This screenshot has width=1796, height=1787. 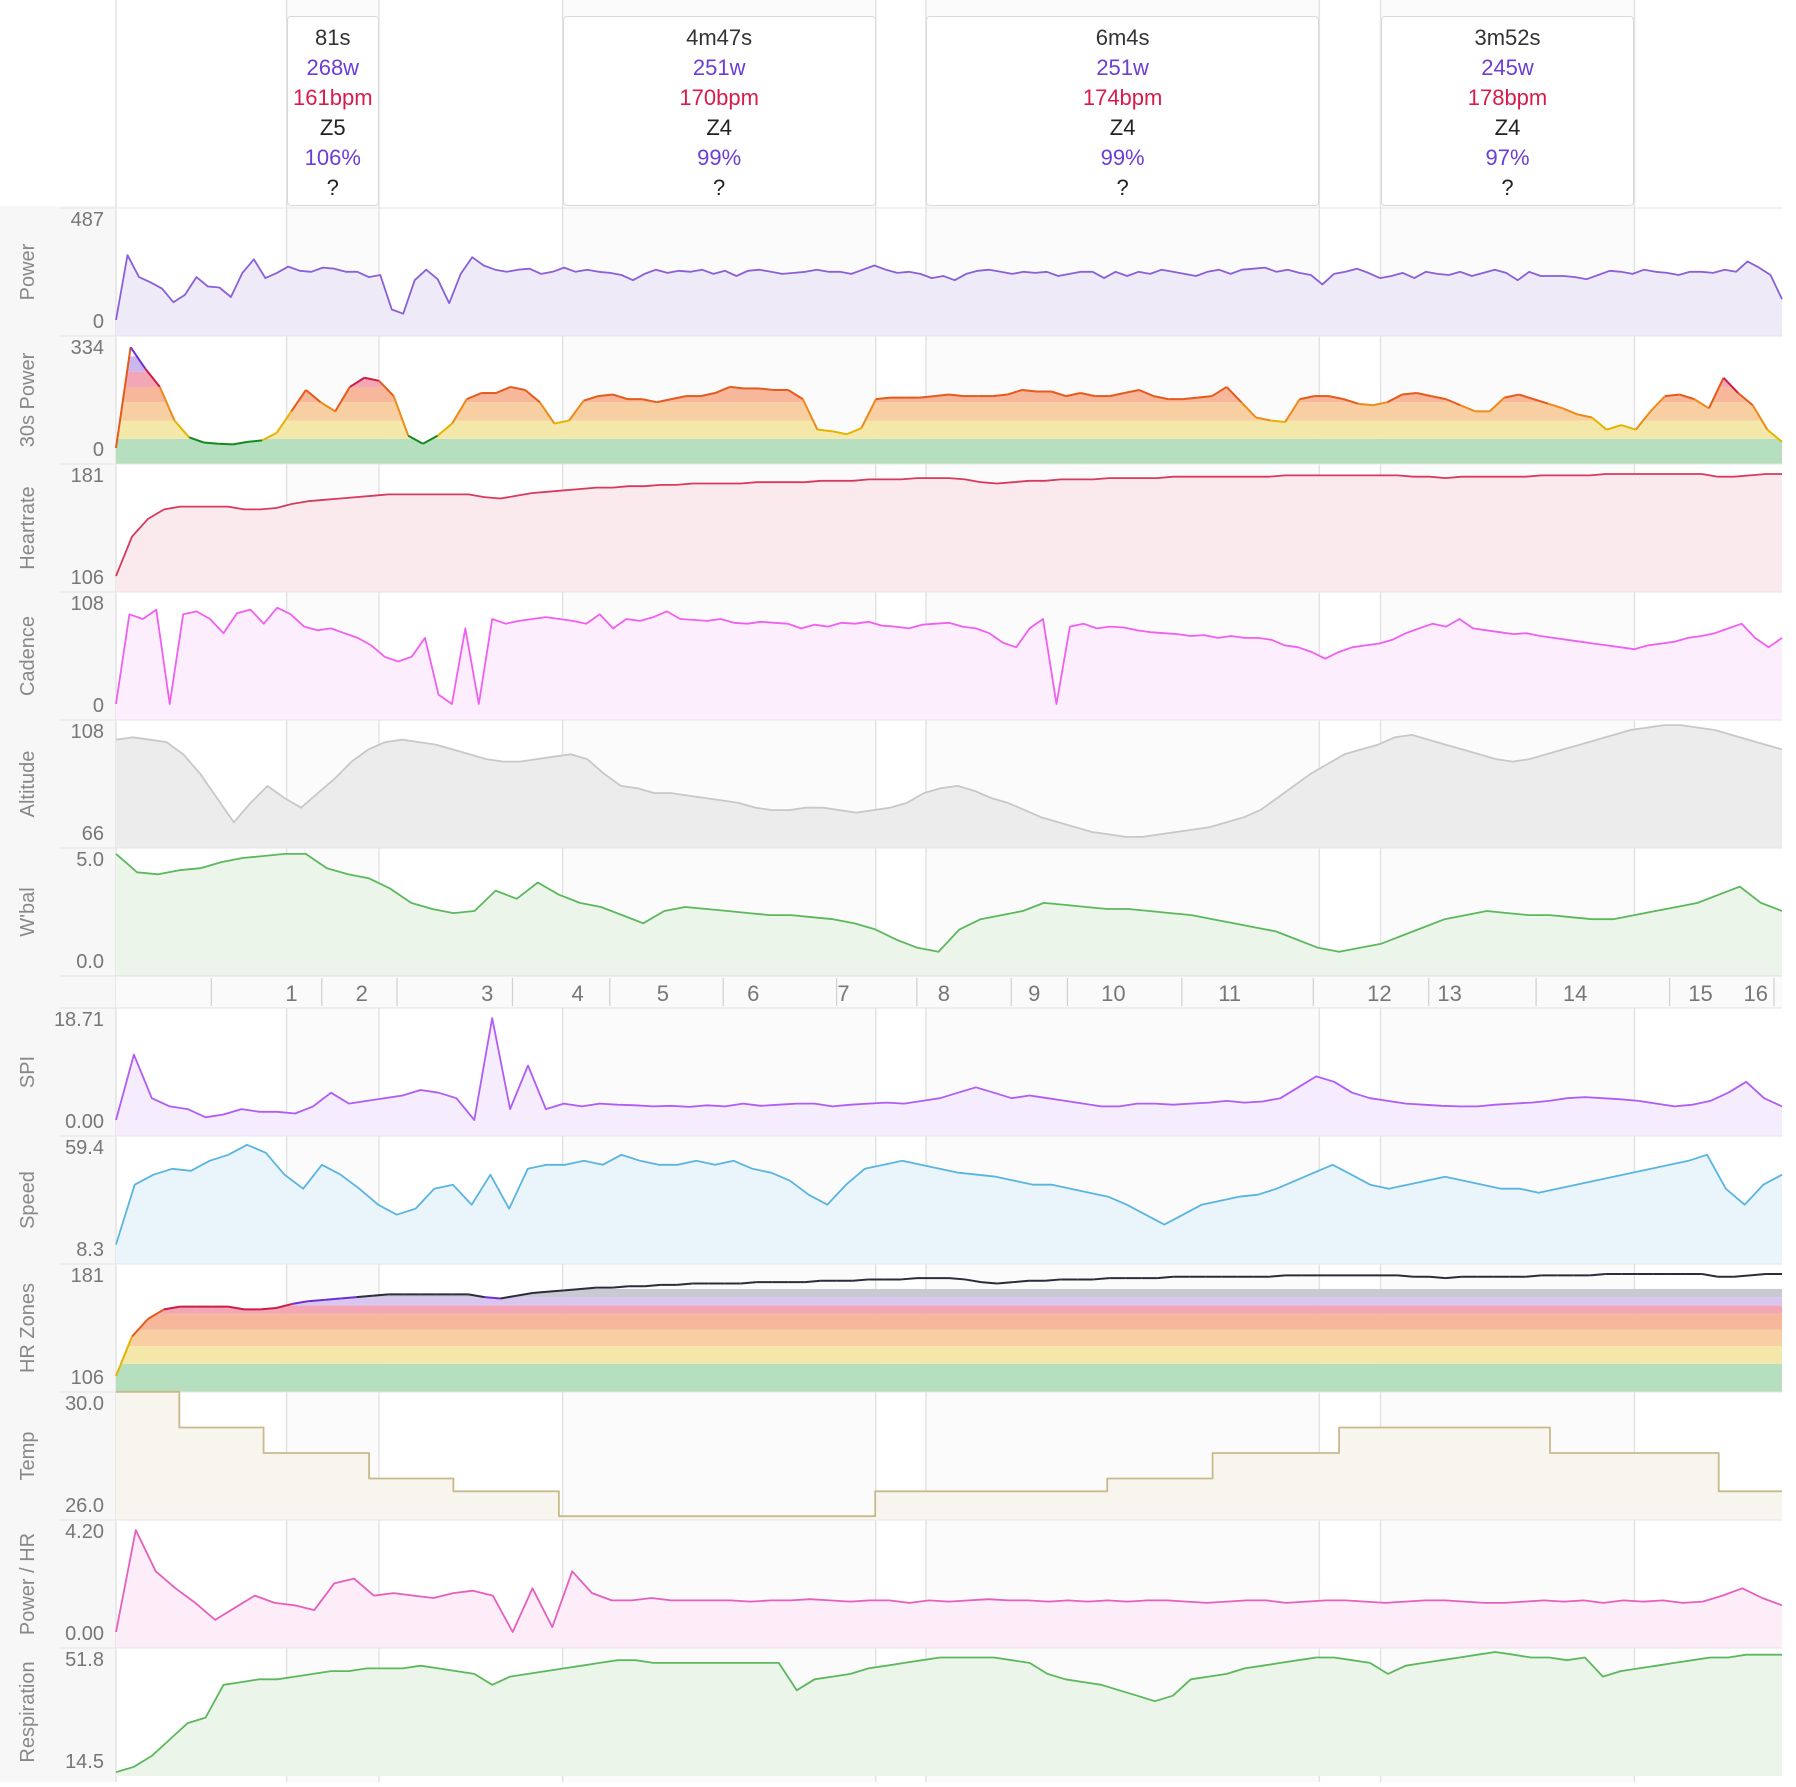 I want to click on interval-heartrate: 178bpm, so click(x=1507, y=97).